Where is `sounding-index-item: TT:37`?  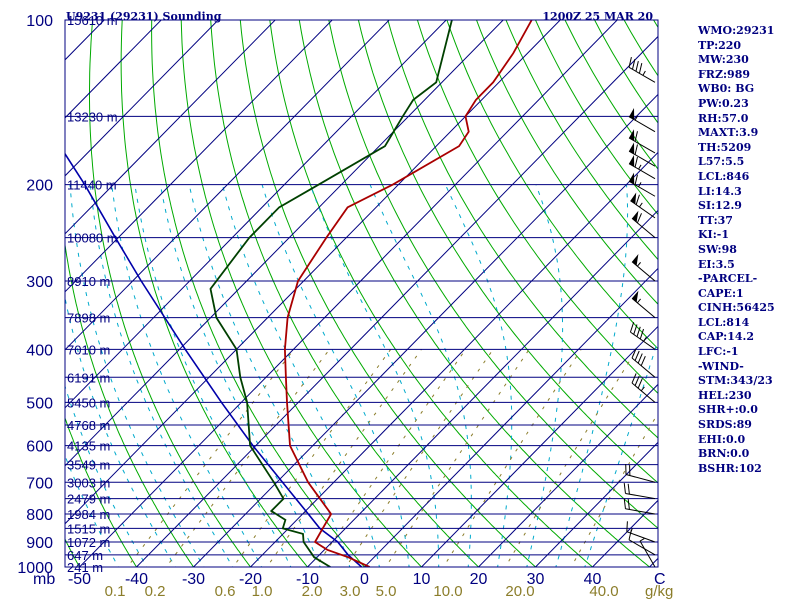 sounding-index-item: TT:37 is located at coordinates (715, 220).